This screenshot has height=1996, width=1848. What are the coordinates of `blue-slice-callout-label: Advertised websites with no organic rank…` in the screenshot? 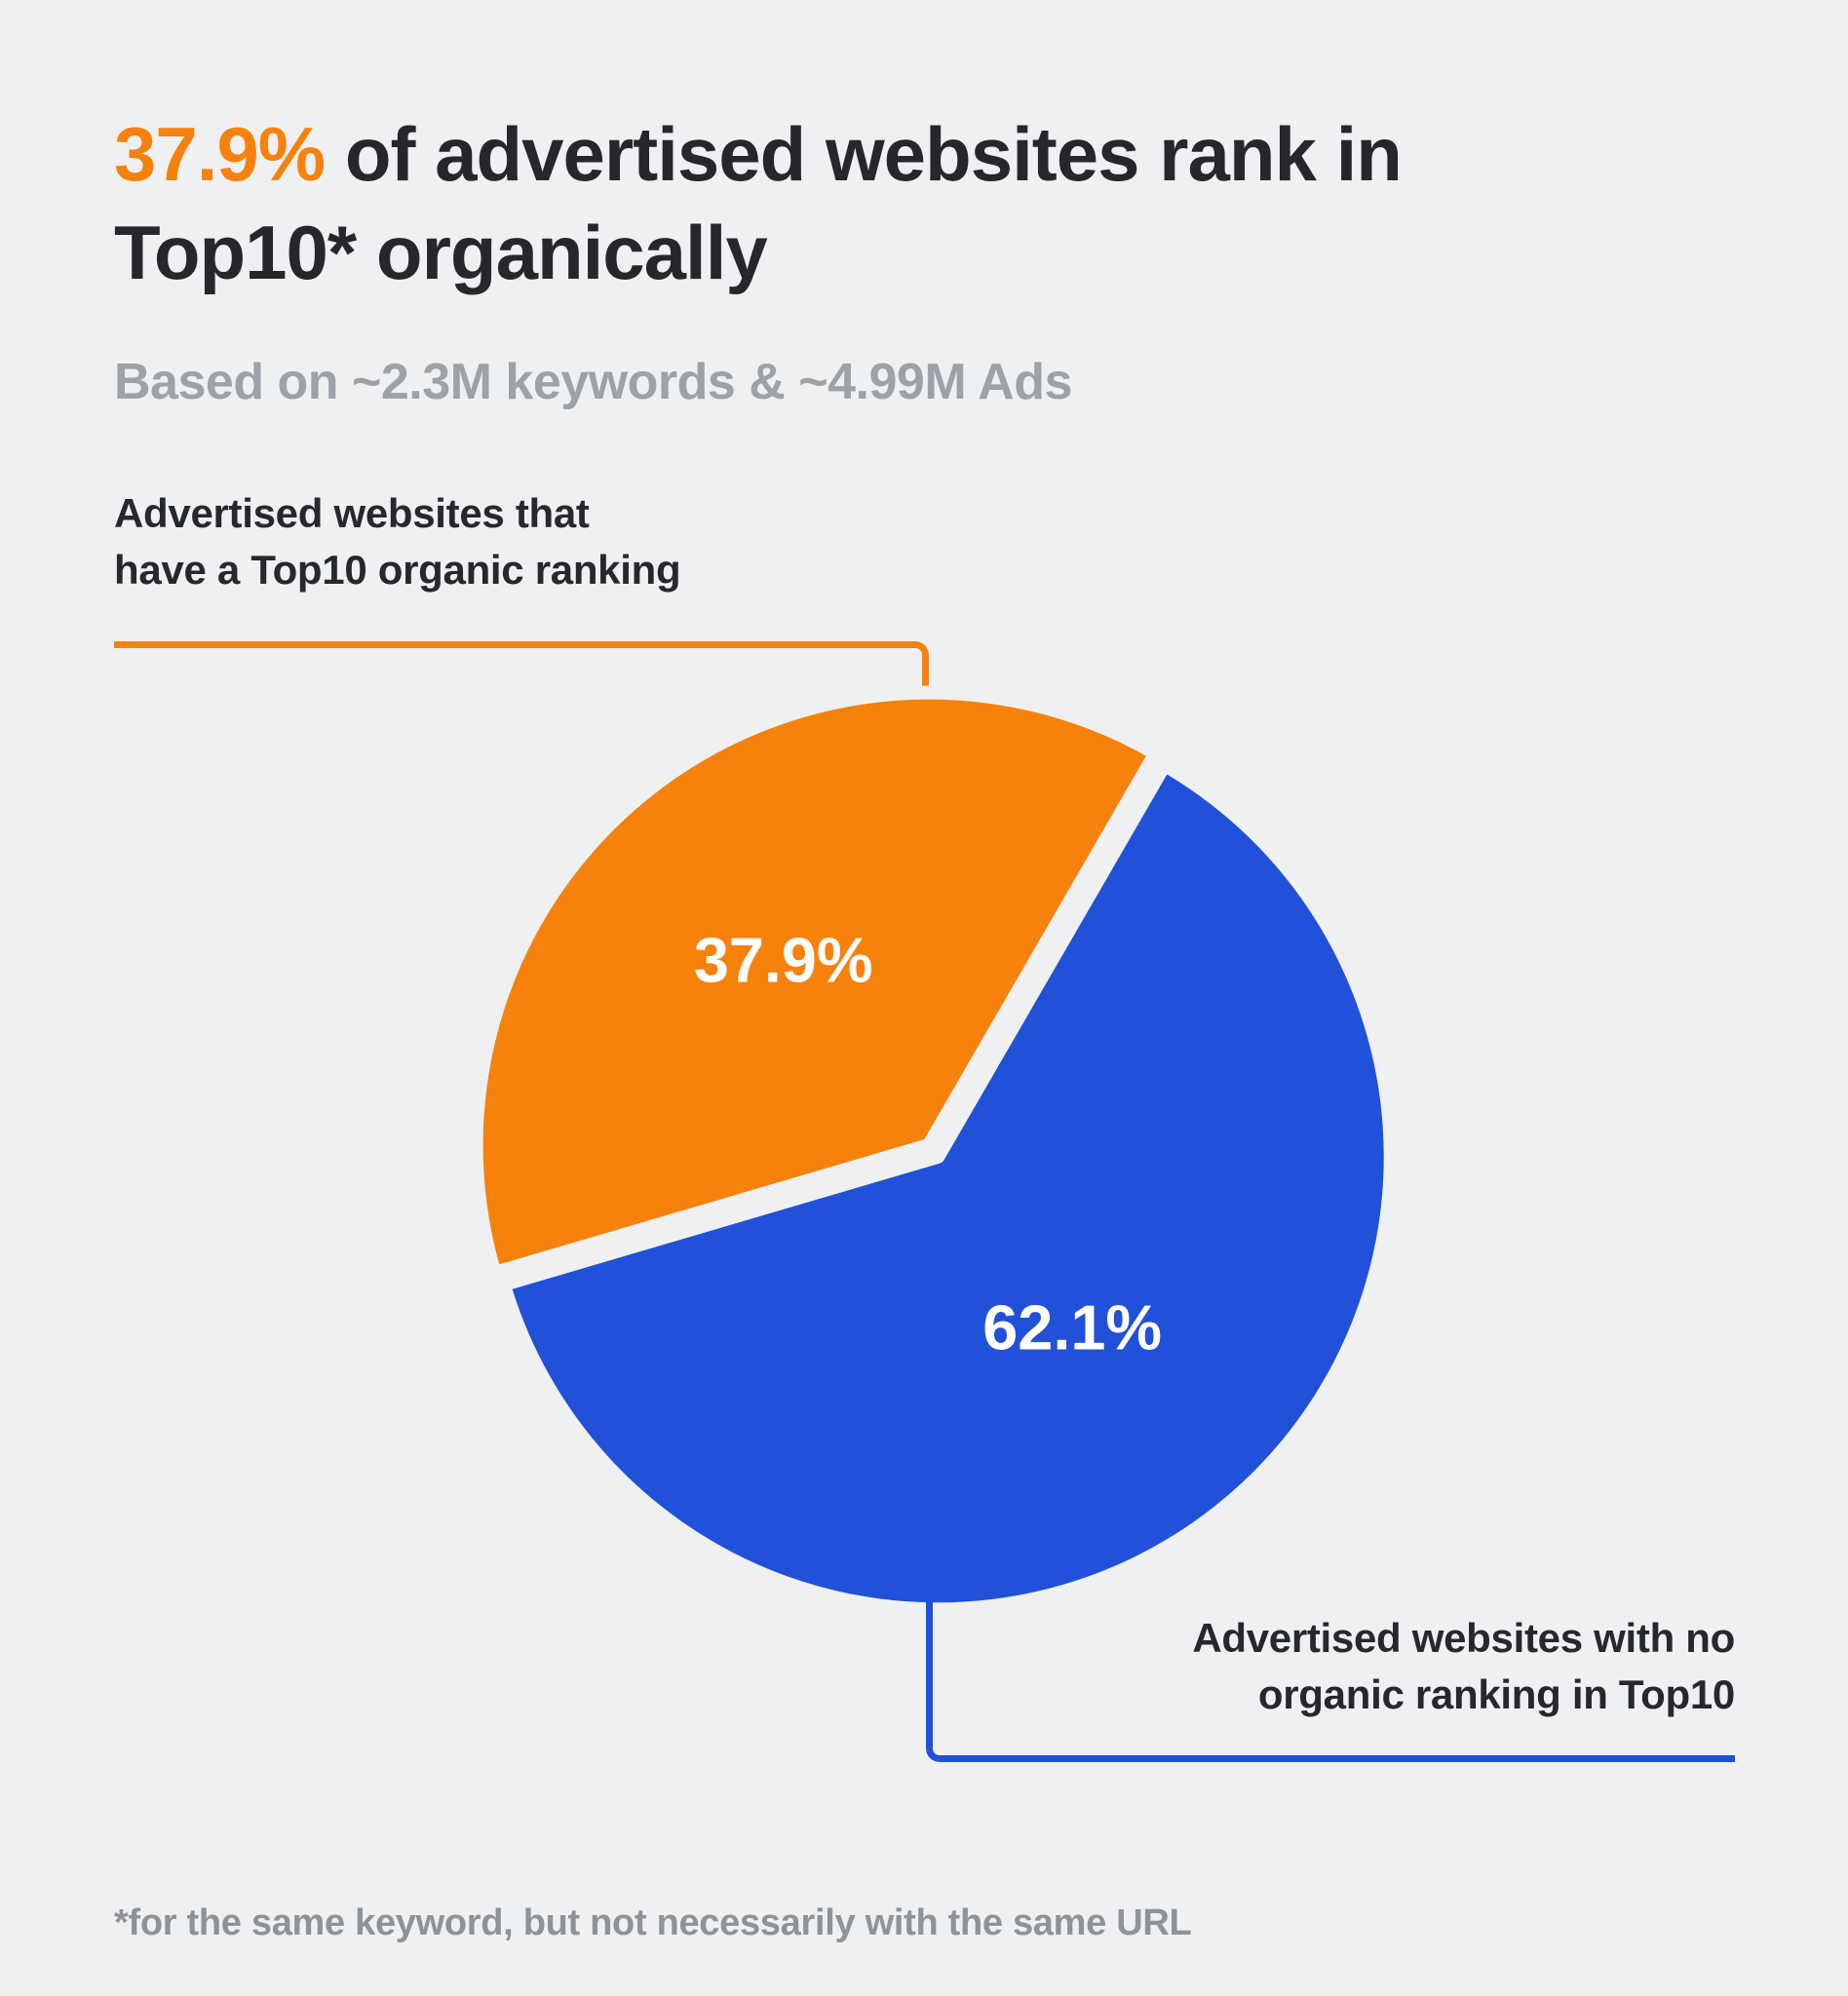 It's located at (1463, 1666).